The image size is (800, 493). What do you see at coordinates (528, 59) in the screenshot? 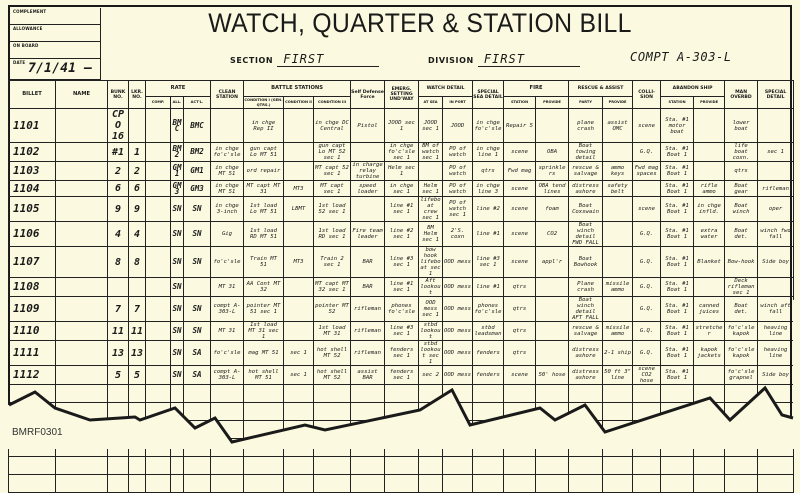
I see `division-value: FIRST` at bounding box center [528, 59].